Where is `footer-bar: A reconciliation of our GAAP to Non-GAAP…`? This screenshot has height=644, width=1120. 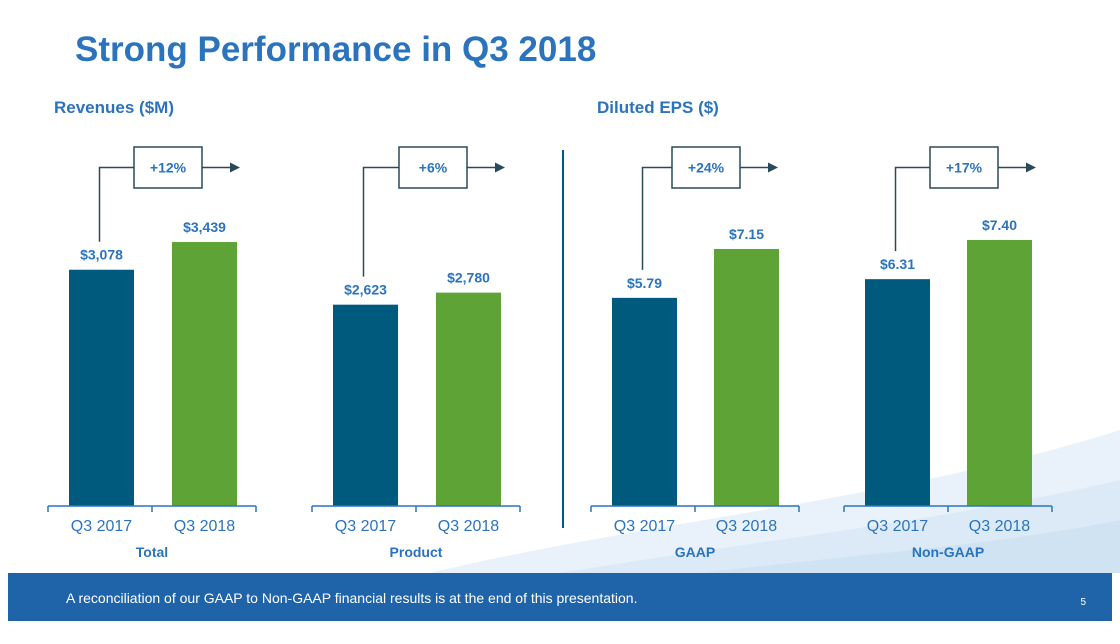 footer-bar: A reconciliation of our GAAP to Non-GAAP… is located at coordinates (560, 597).